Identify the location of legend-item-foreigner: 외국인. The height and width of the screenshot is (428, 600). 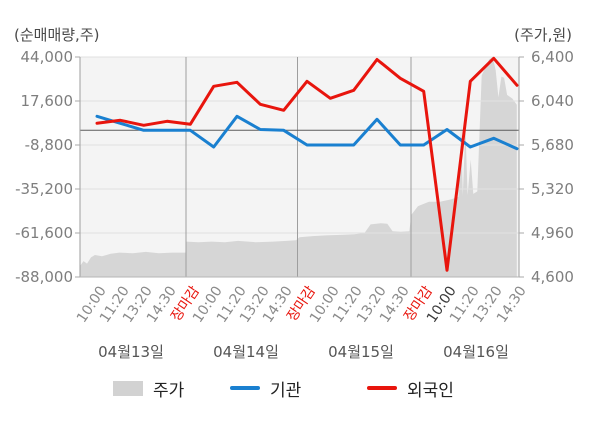
(410, 388).